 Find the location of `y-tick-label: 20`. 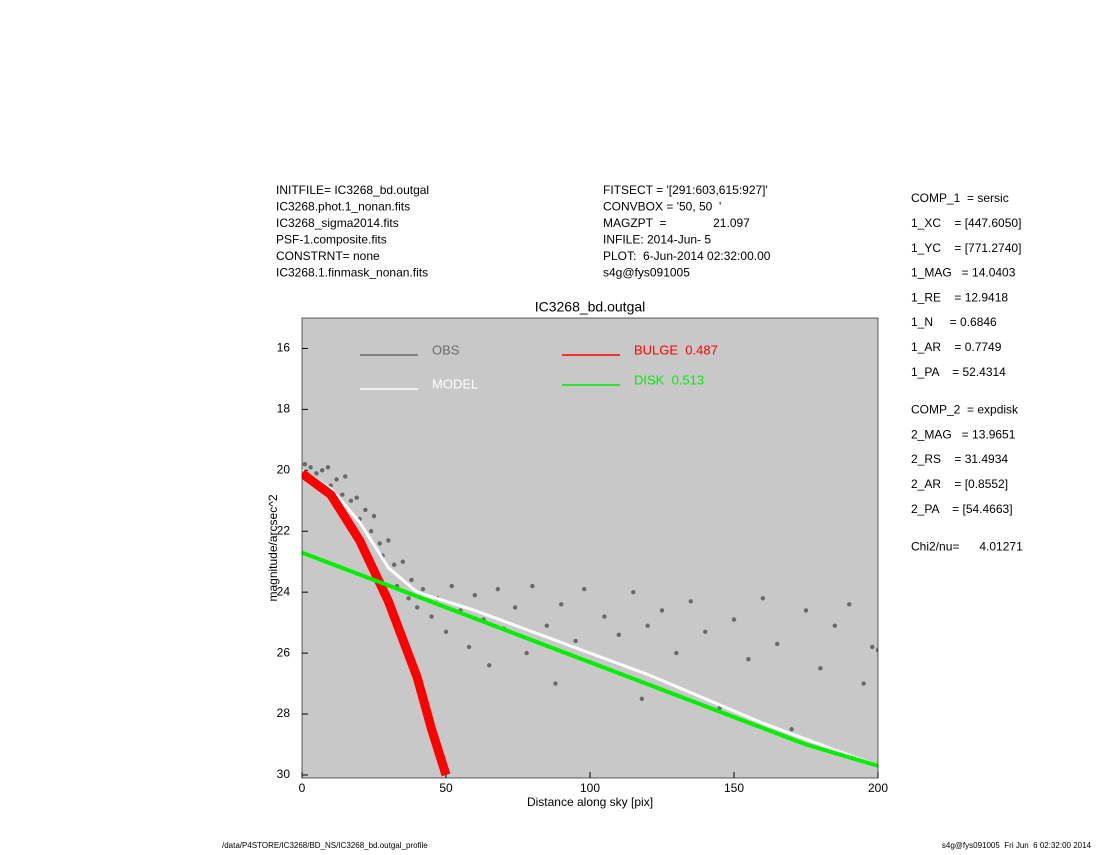

y-tick-label: 20 is located at coordinates (284, 469).